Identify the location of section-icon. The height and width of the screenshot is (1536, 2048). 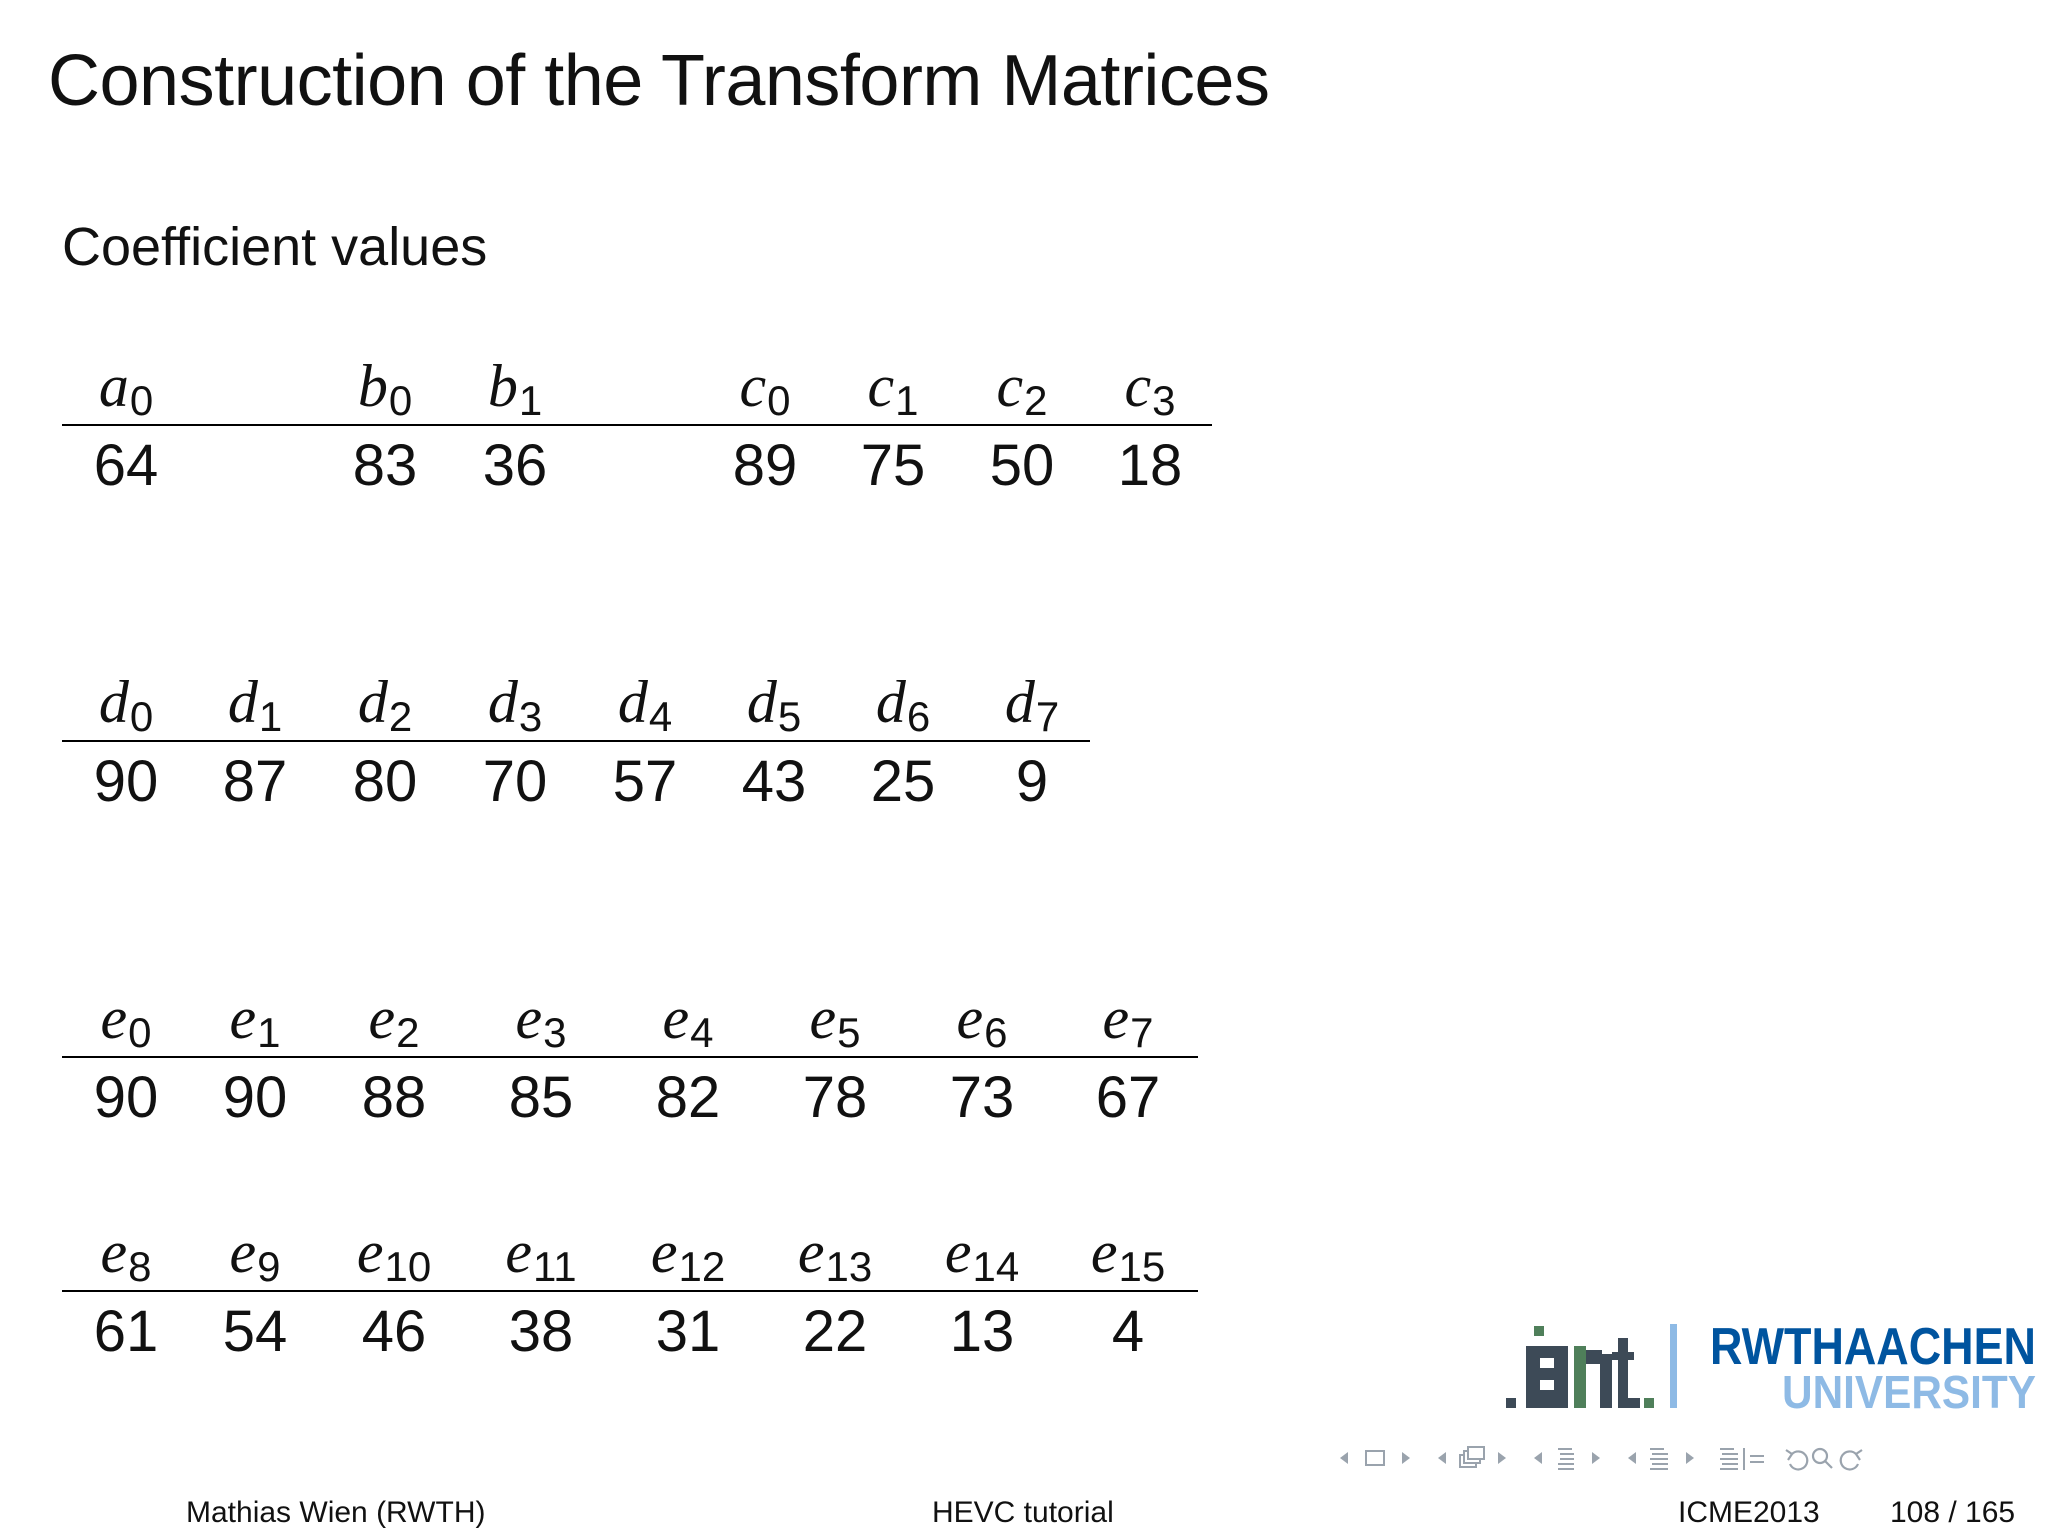
(1659, 1459).